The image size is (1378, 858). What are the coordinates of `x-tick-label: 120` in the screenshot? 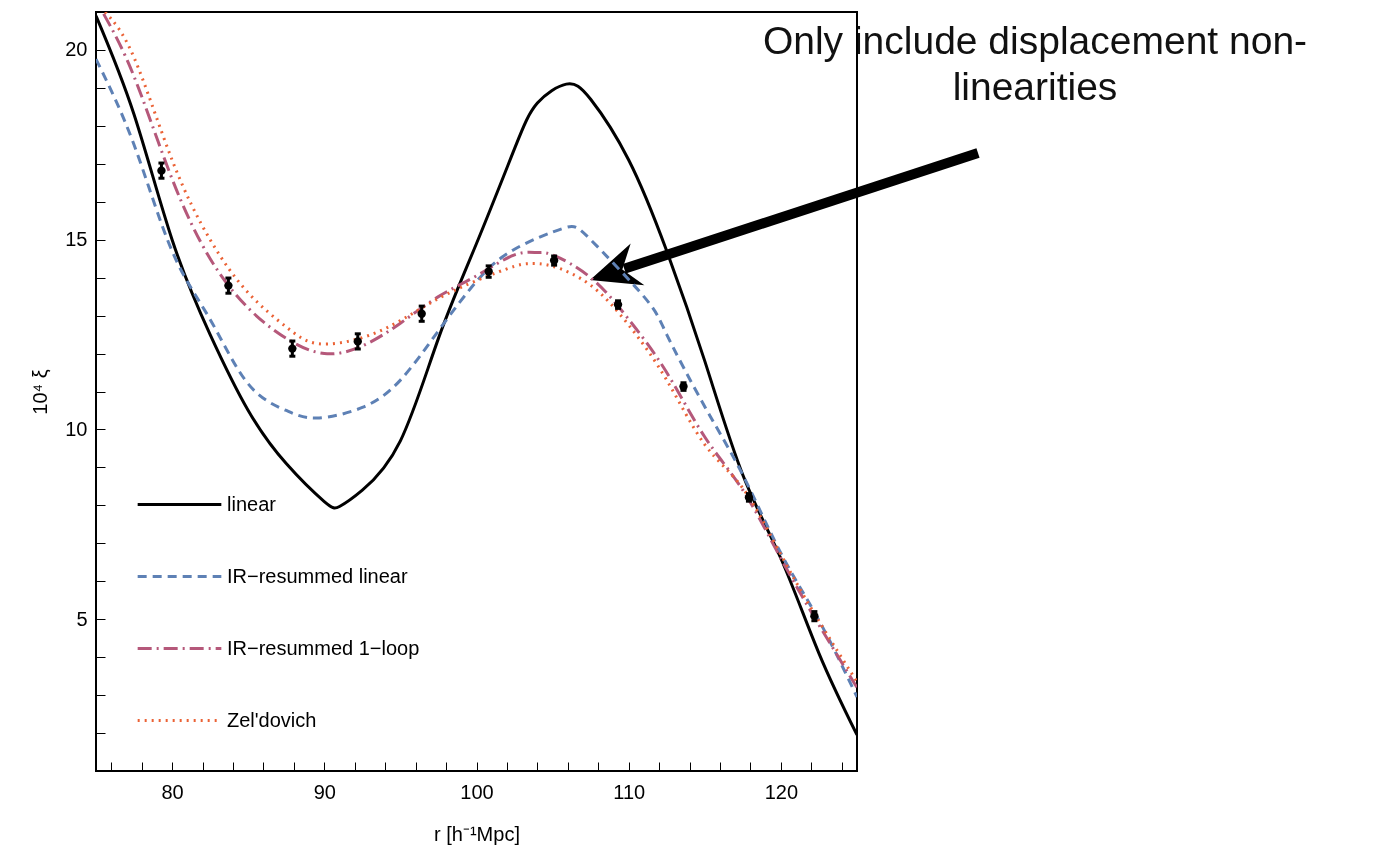 It's located at (781, 791).